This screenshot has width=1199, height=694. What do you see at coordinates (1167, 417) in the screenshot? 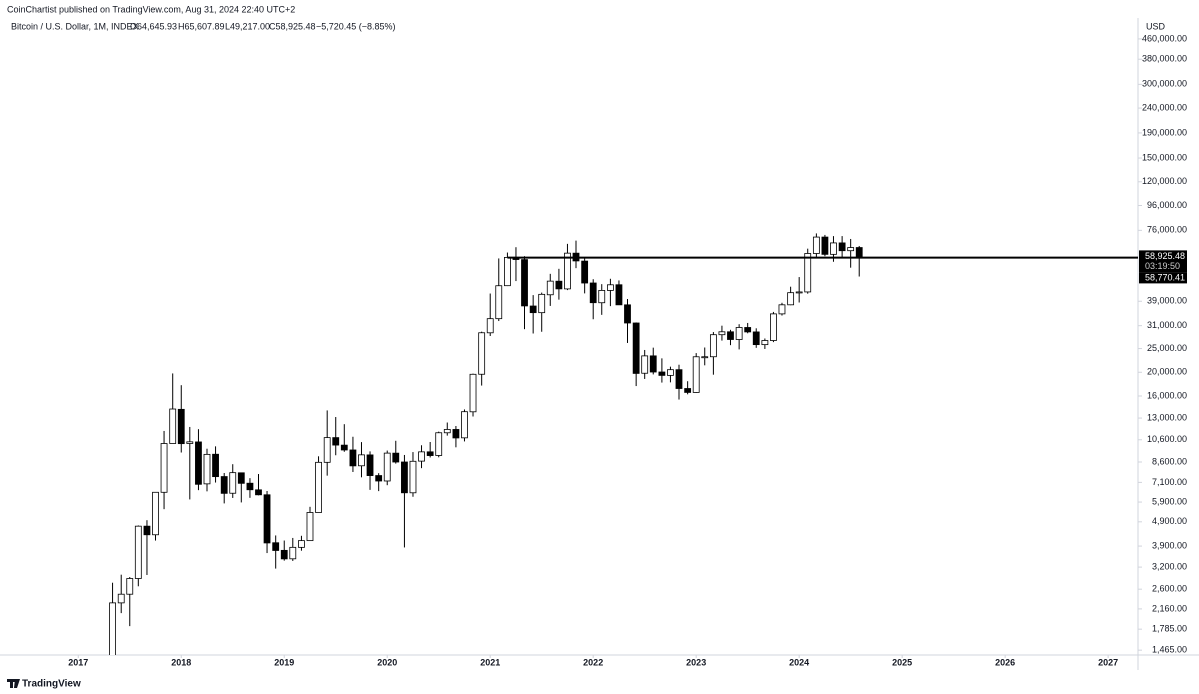
I see `y-tick-label: 13,000.00` at bounding box center [1167, 417].